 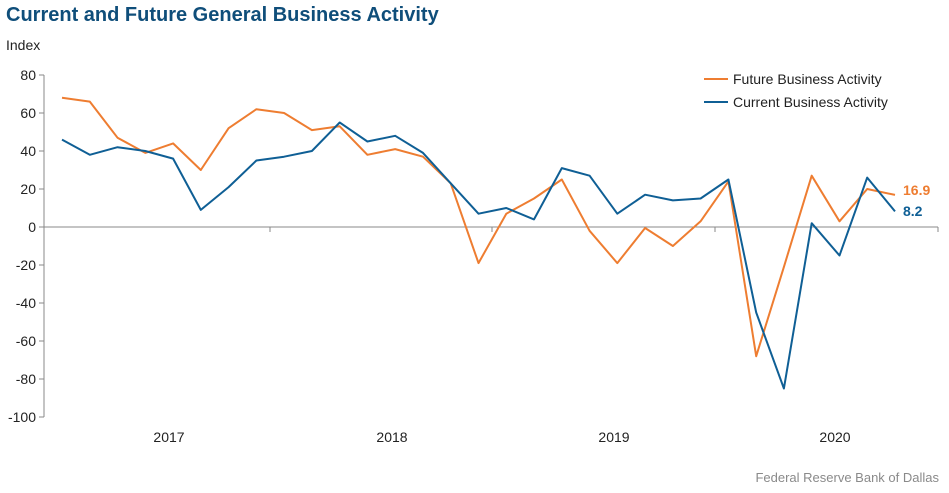 What do you see at coordinates (28, 75) in the screenshot?
I see `y-tick-label: 80` at bounding box center [28, 75].